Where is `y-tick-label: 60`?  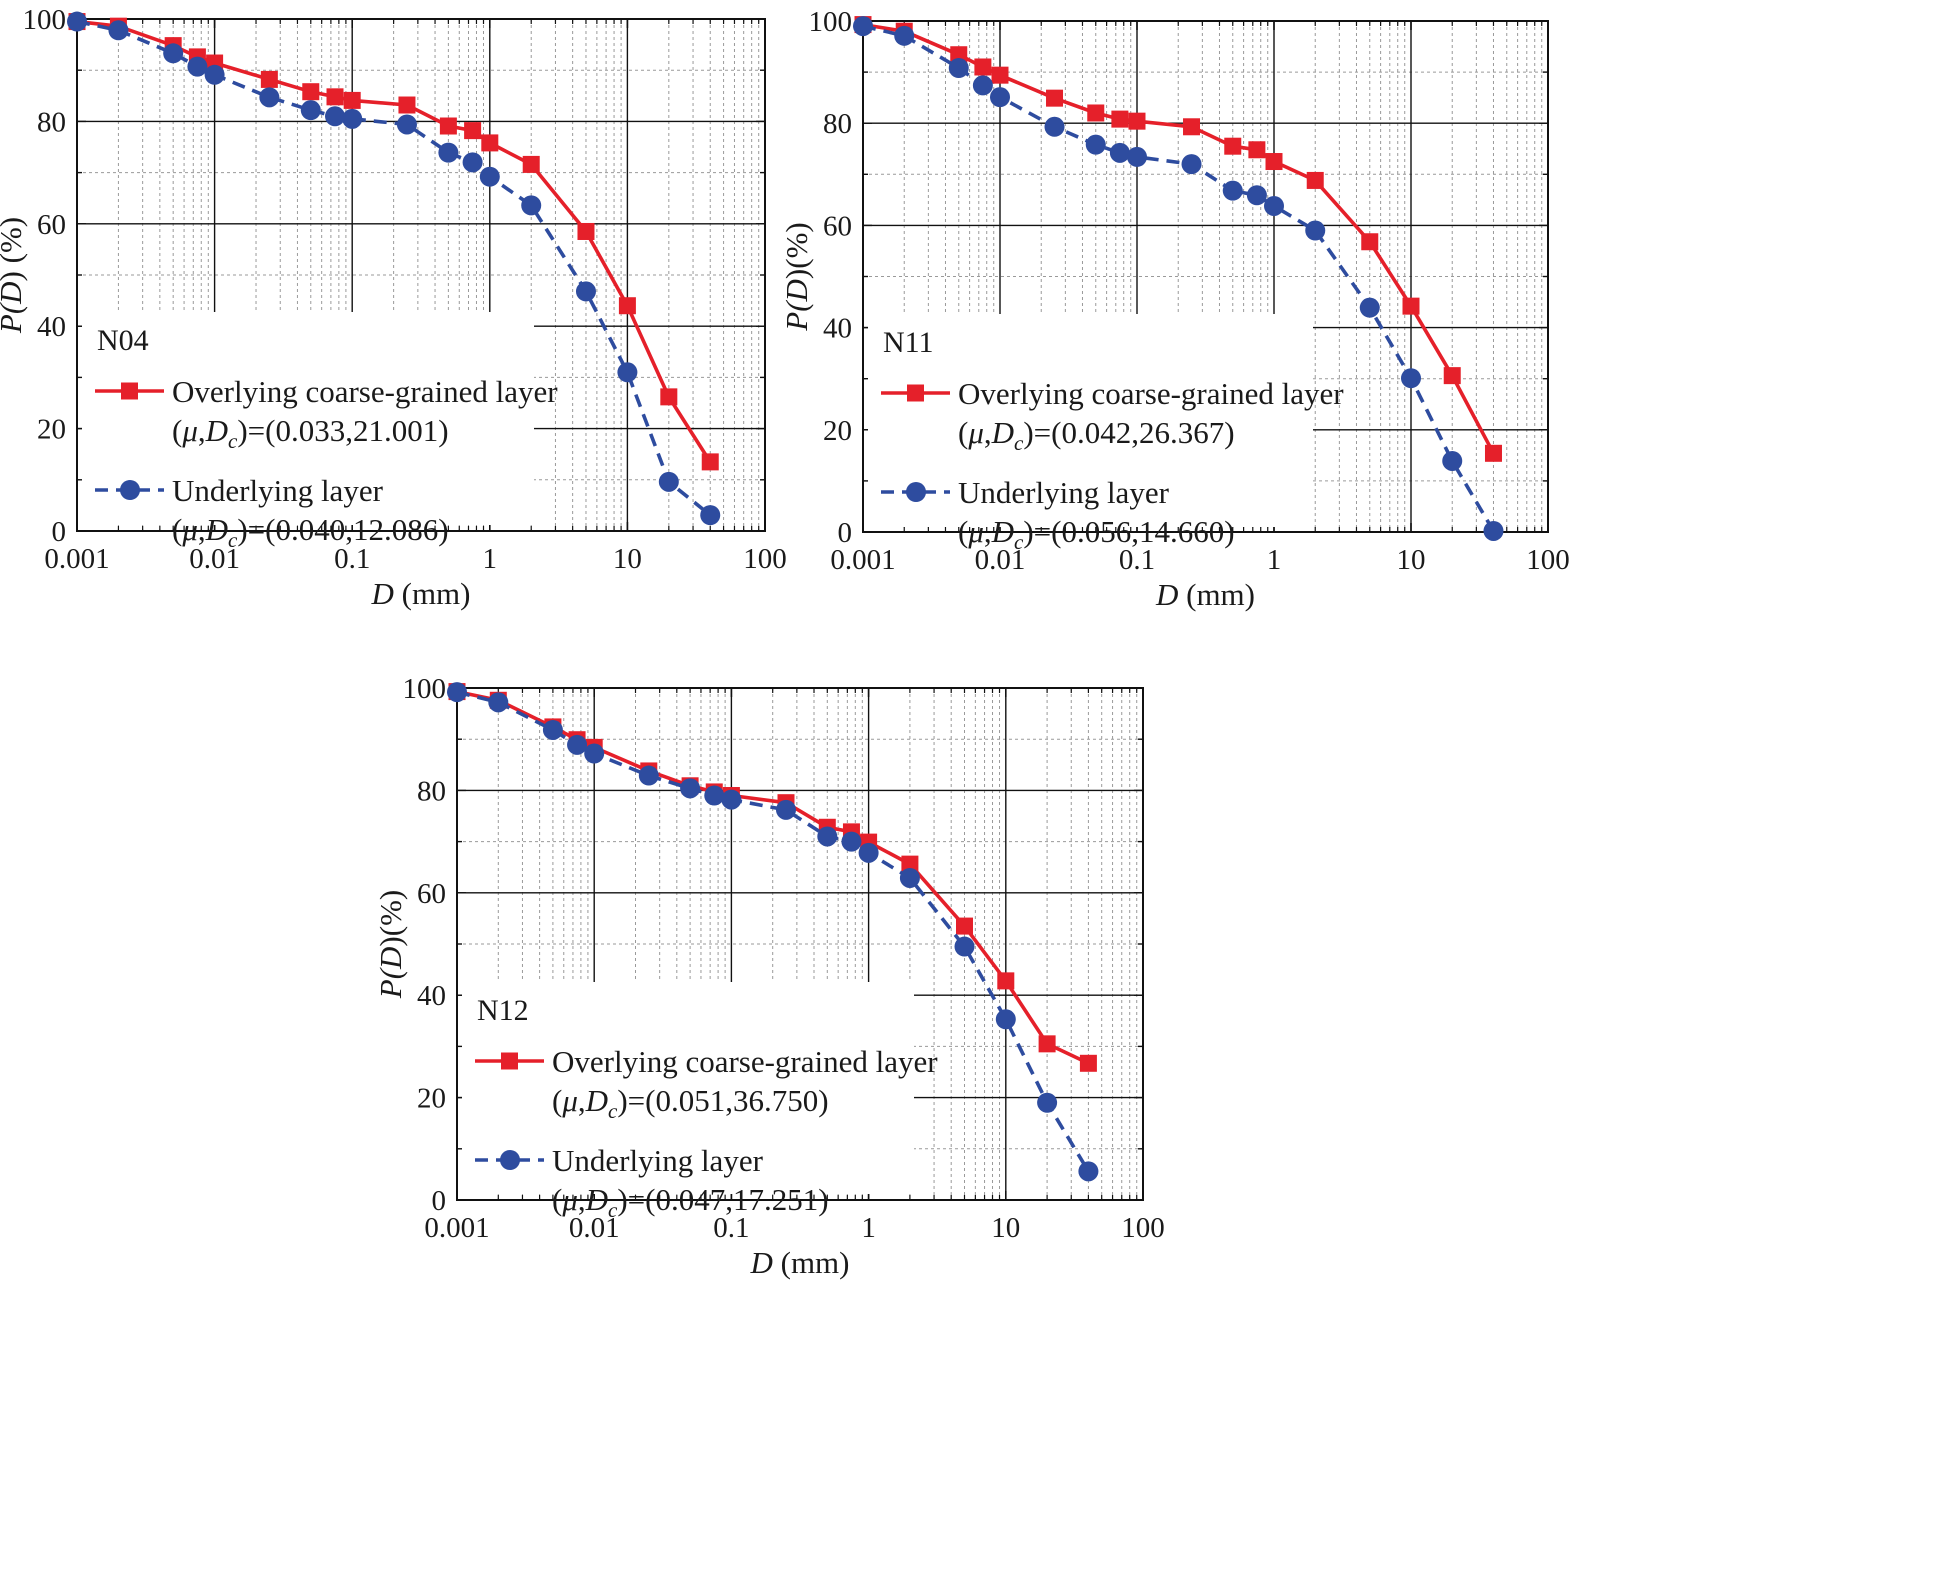 y-tick-label: 60 is located at coordinates (431, 894).